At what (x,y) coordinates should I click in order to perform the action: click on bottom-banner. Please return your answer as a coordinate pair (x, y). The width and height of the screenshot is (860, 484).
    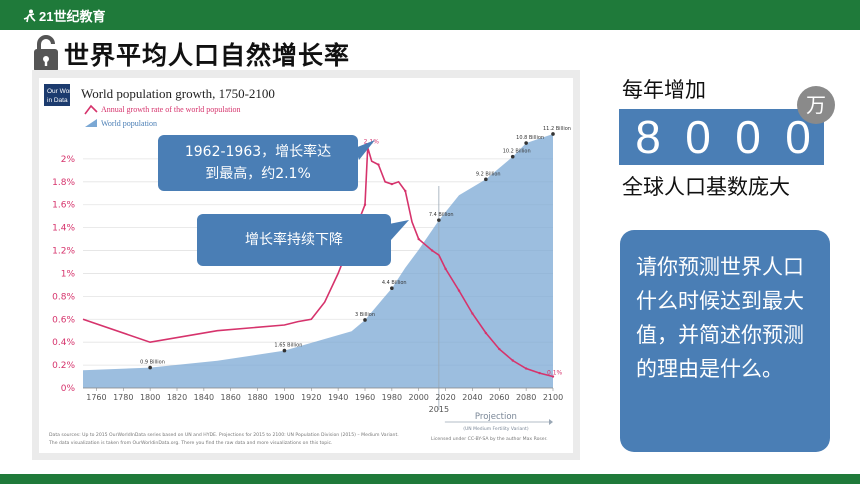
    Looking at the image, I should click on (430, 479).